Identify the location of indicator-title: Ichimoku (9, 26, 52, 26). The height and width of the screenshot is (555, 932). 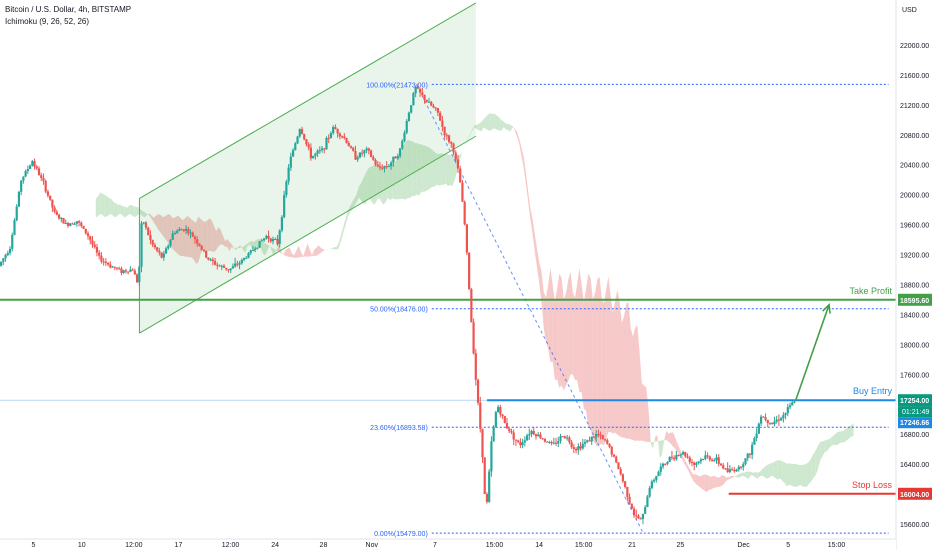
(68, 22).